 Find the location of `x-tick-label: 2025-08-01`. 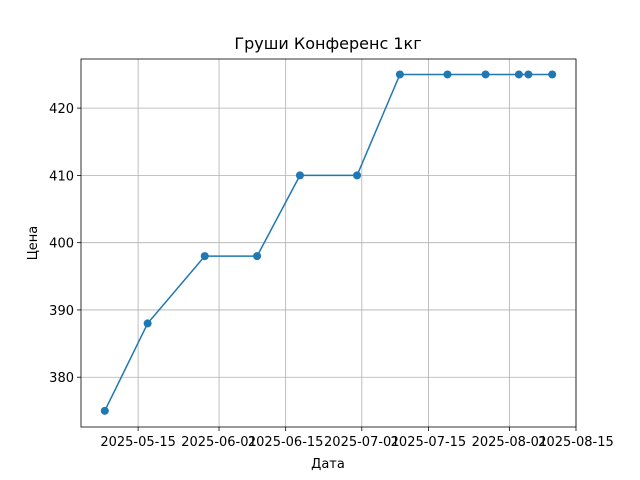

x-tick-label: 2025-08-01 is located at coordinates (510, 442).